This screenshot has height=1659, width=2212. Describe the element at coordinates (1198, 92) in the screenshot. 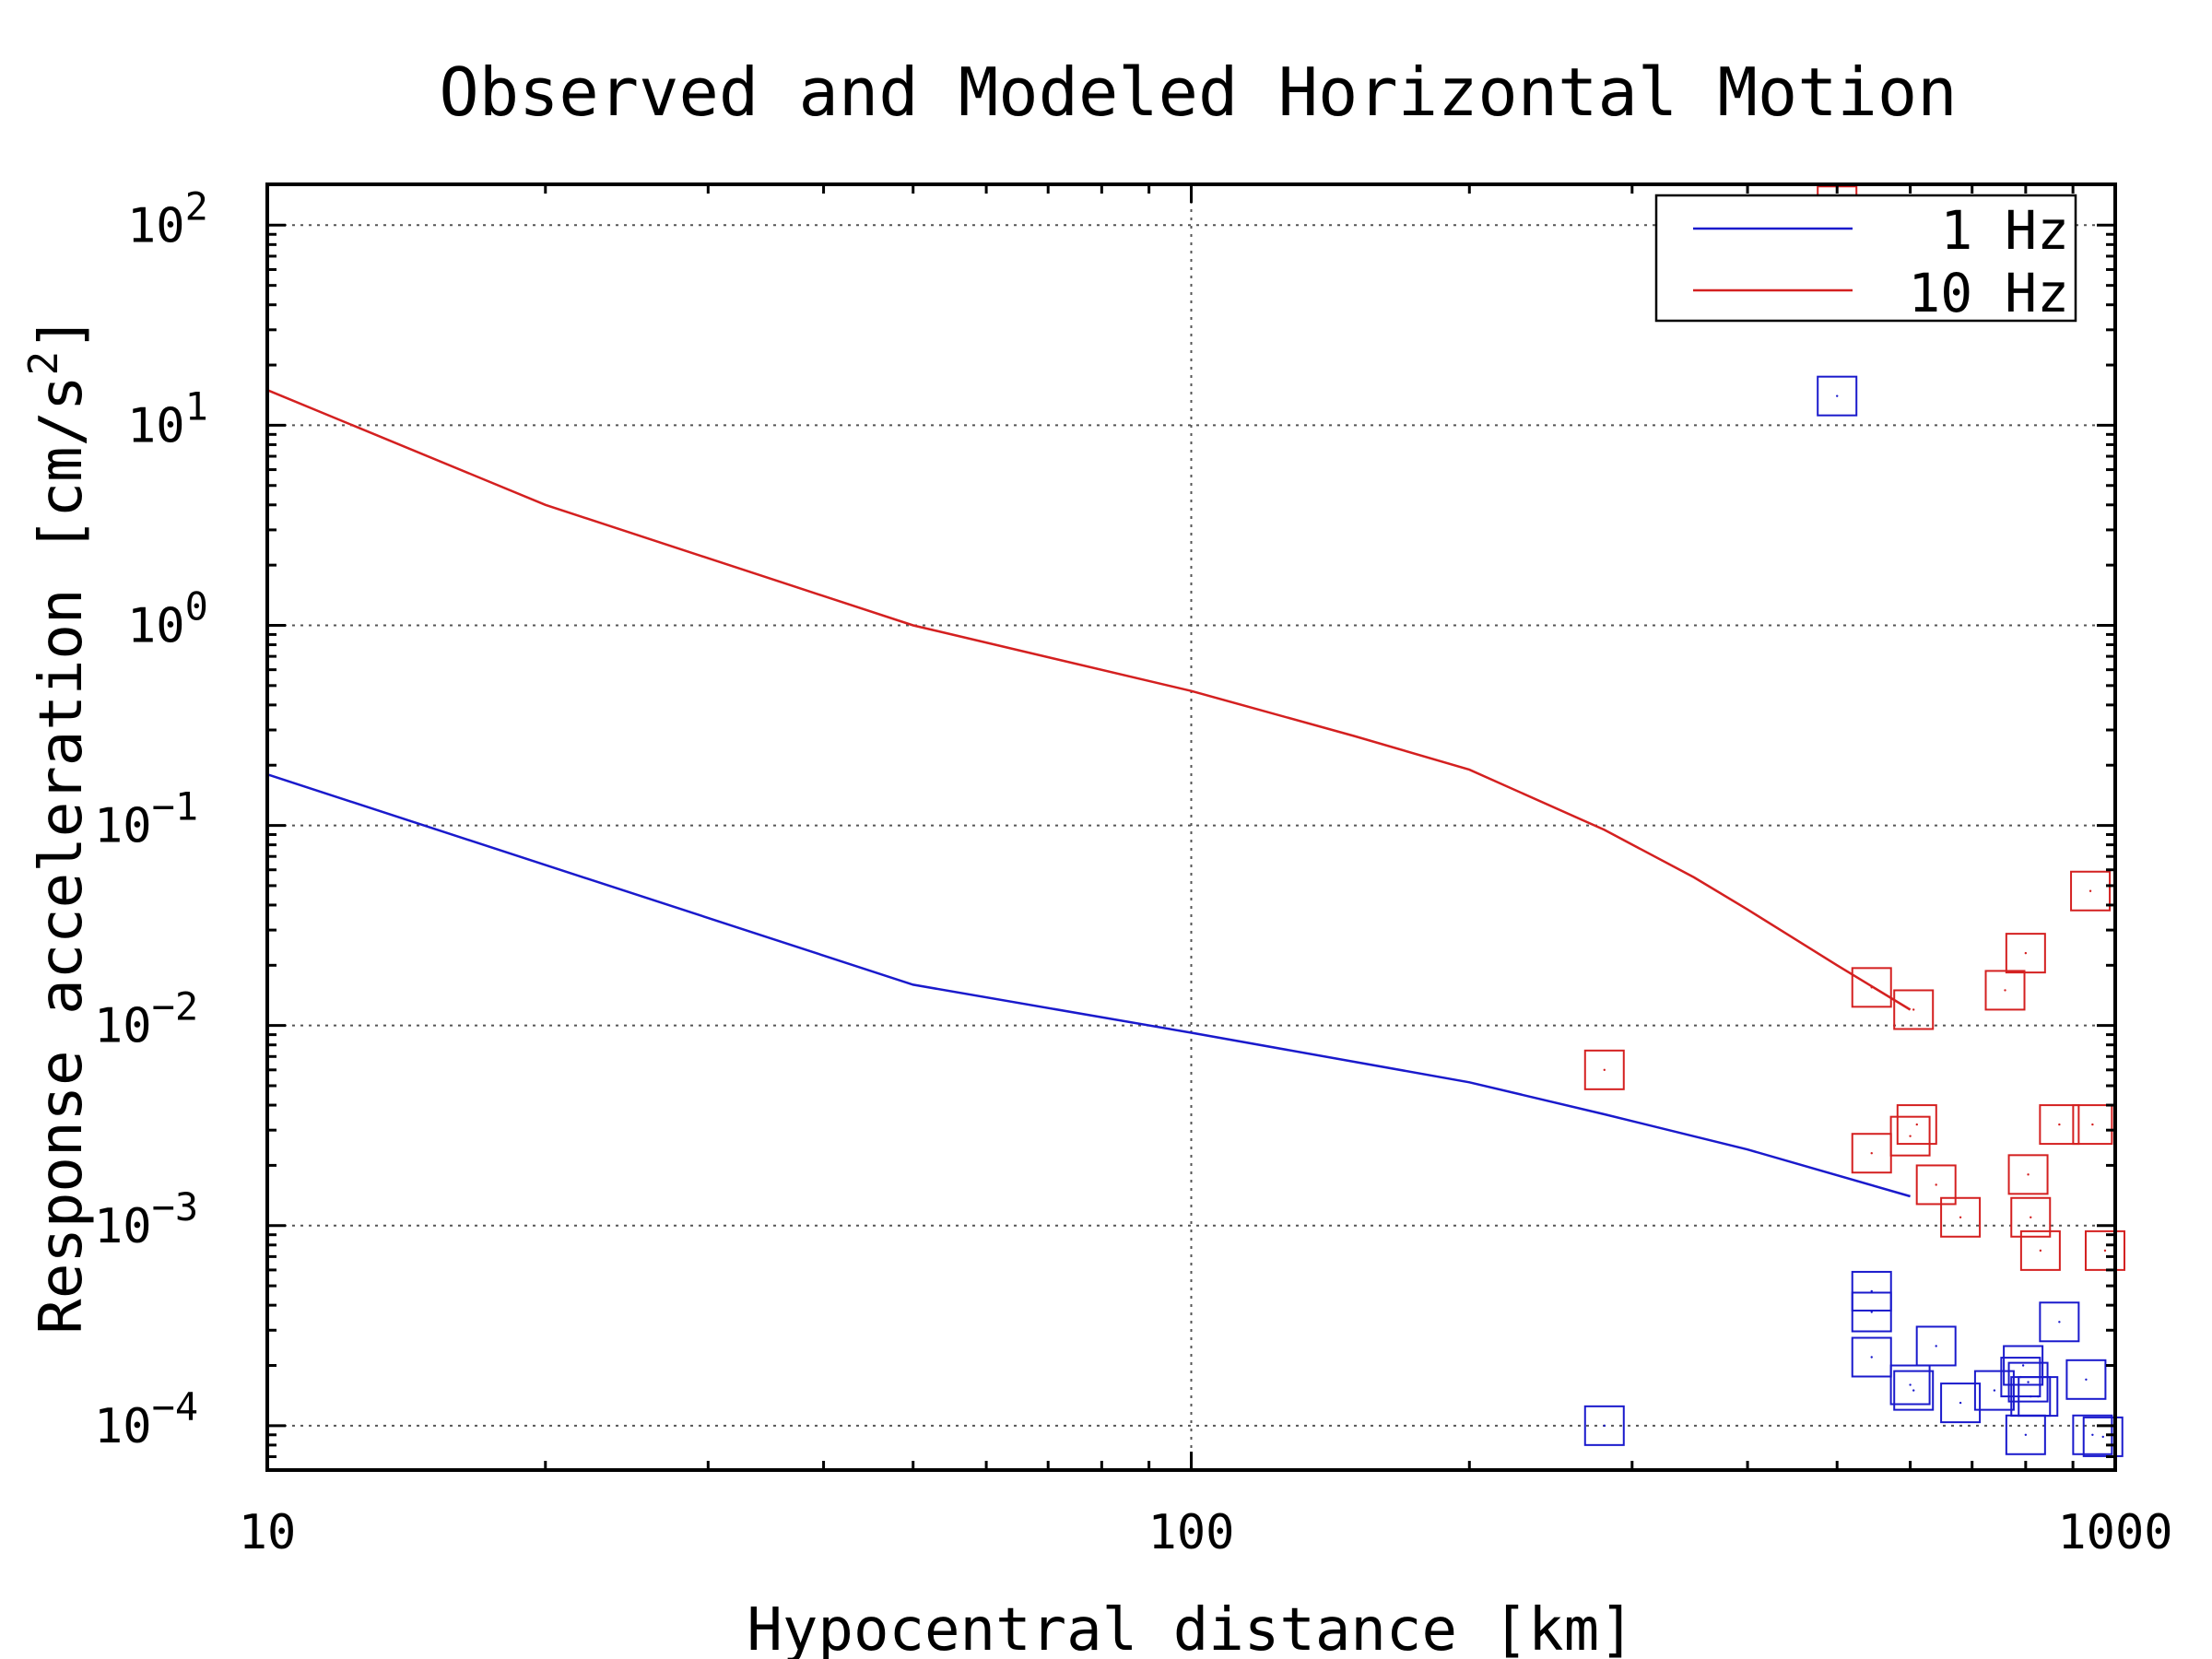

I see `chart-title: Observed and Modeled Horizontal Motion` at that location.